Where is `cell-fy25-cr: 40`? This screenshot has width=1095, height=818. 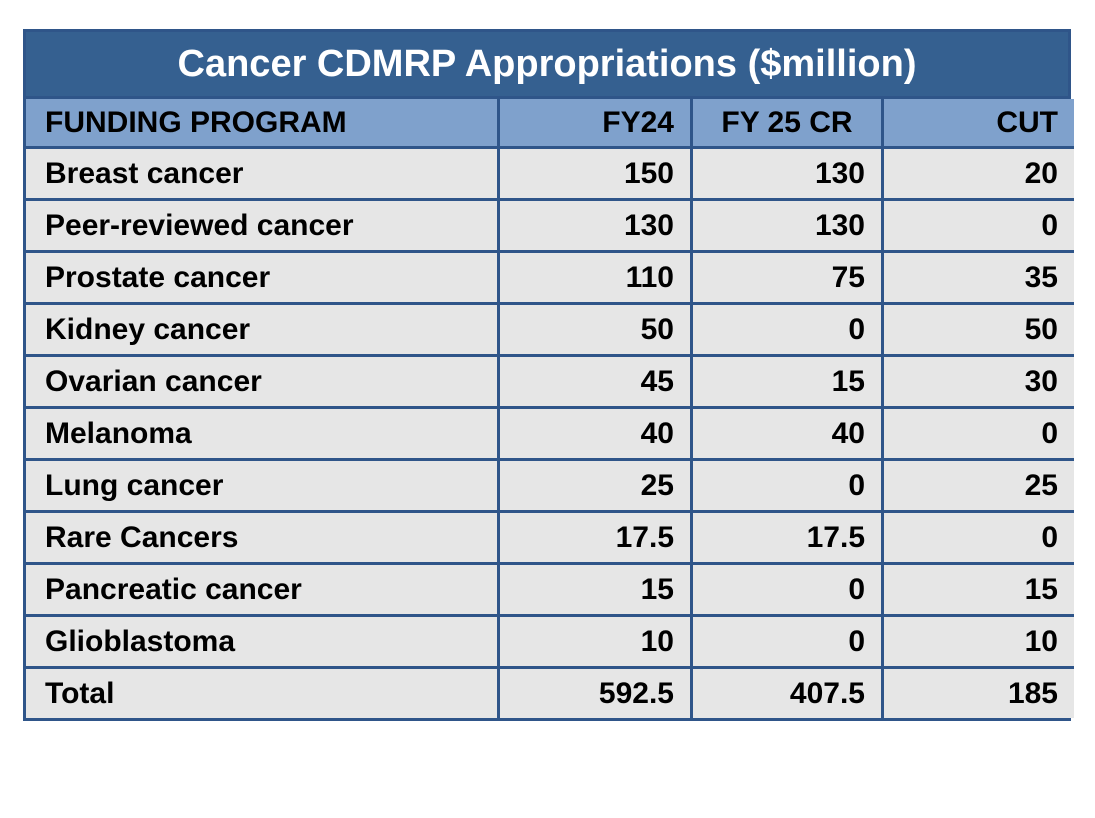 cell-fy25-cr: 40 is located at coordinates (787, 433).